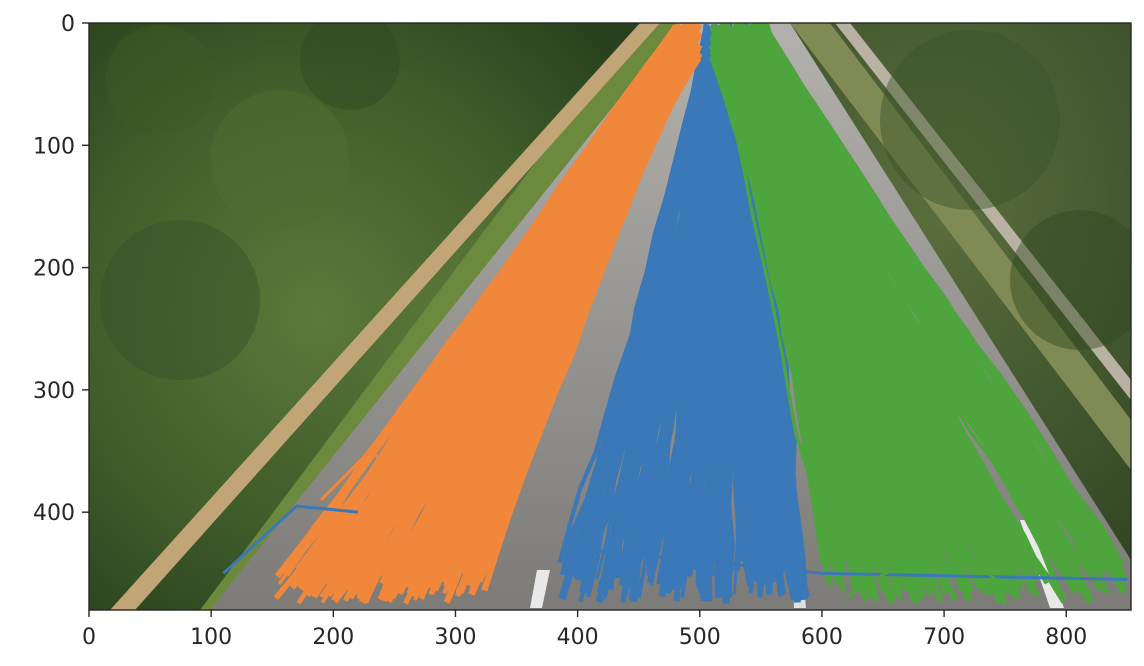 The image size is (1144, 666). I want to click on x-tick-label: 600, so click(822, 637).